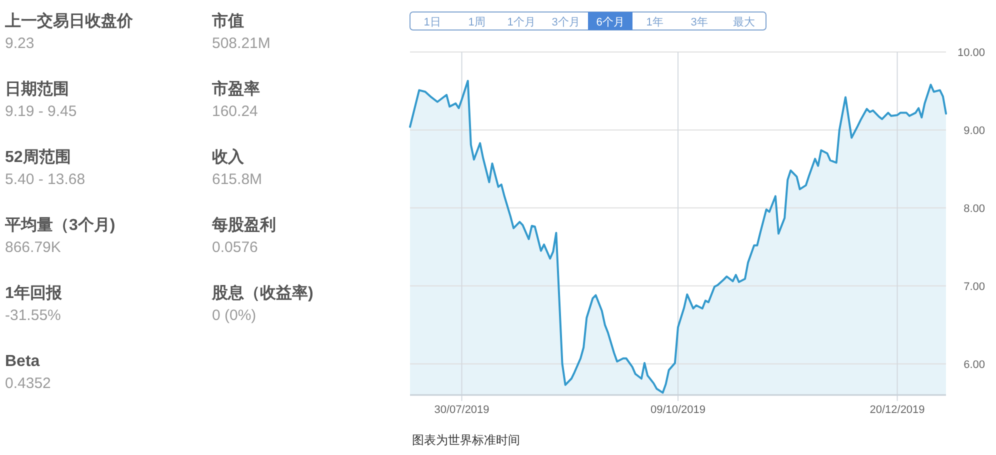 This screenshot has height=455, width=996. Describe the element at coordinates (743, 22) in the screenshot. I see `text: 最大` at that location.